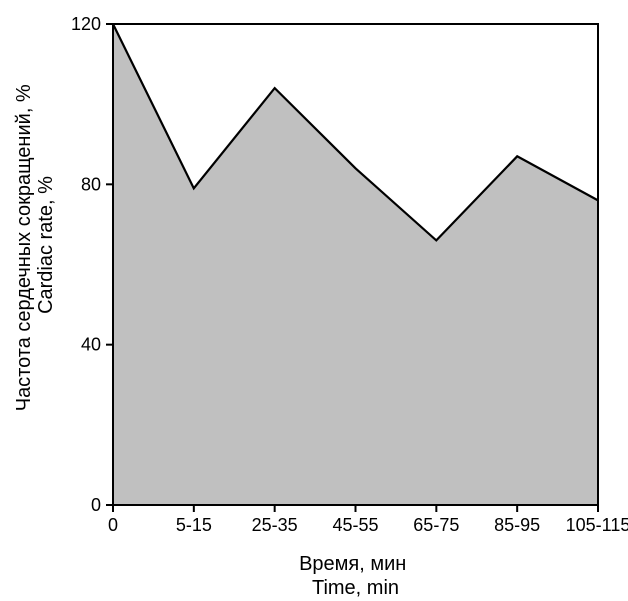 The width and height of the screenshot is (628, 601). I want to click on x-axis-title-en: Time, min, so click(355, 588).